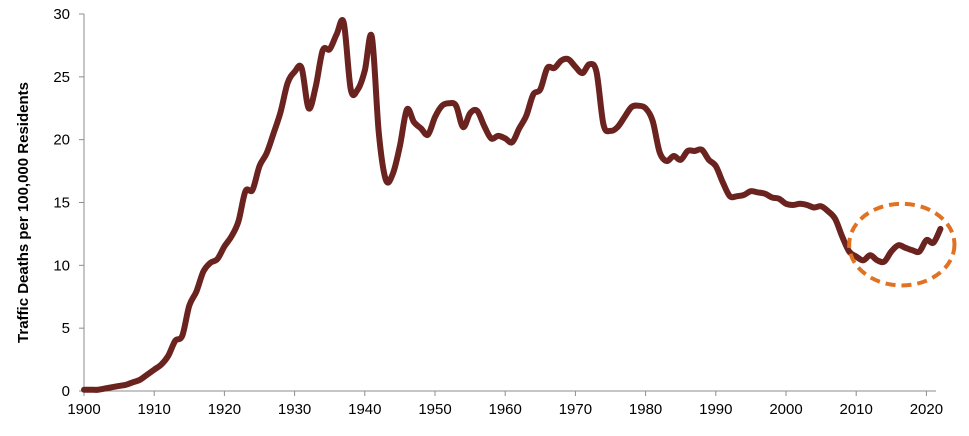 The height and width of the screenshot is (436, 969). What do you see at coordinates (434, 409) in the screenshot?
I see `x-tick-label: 1950` at bounding box center [434, 409].